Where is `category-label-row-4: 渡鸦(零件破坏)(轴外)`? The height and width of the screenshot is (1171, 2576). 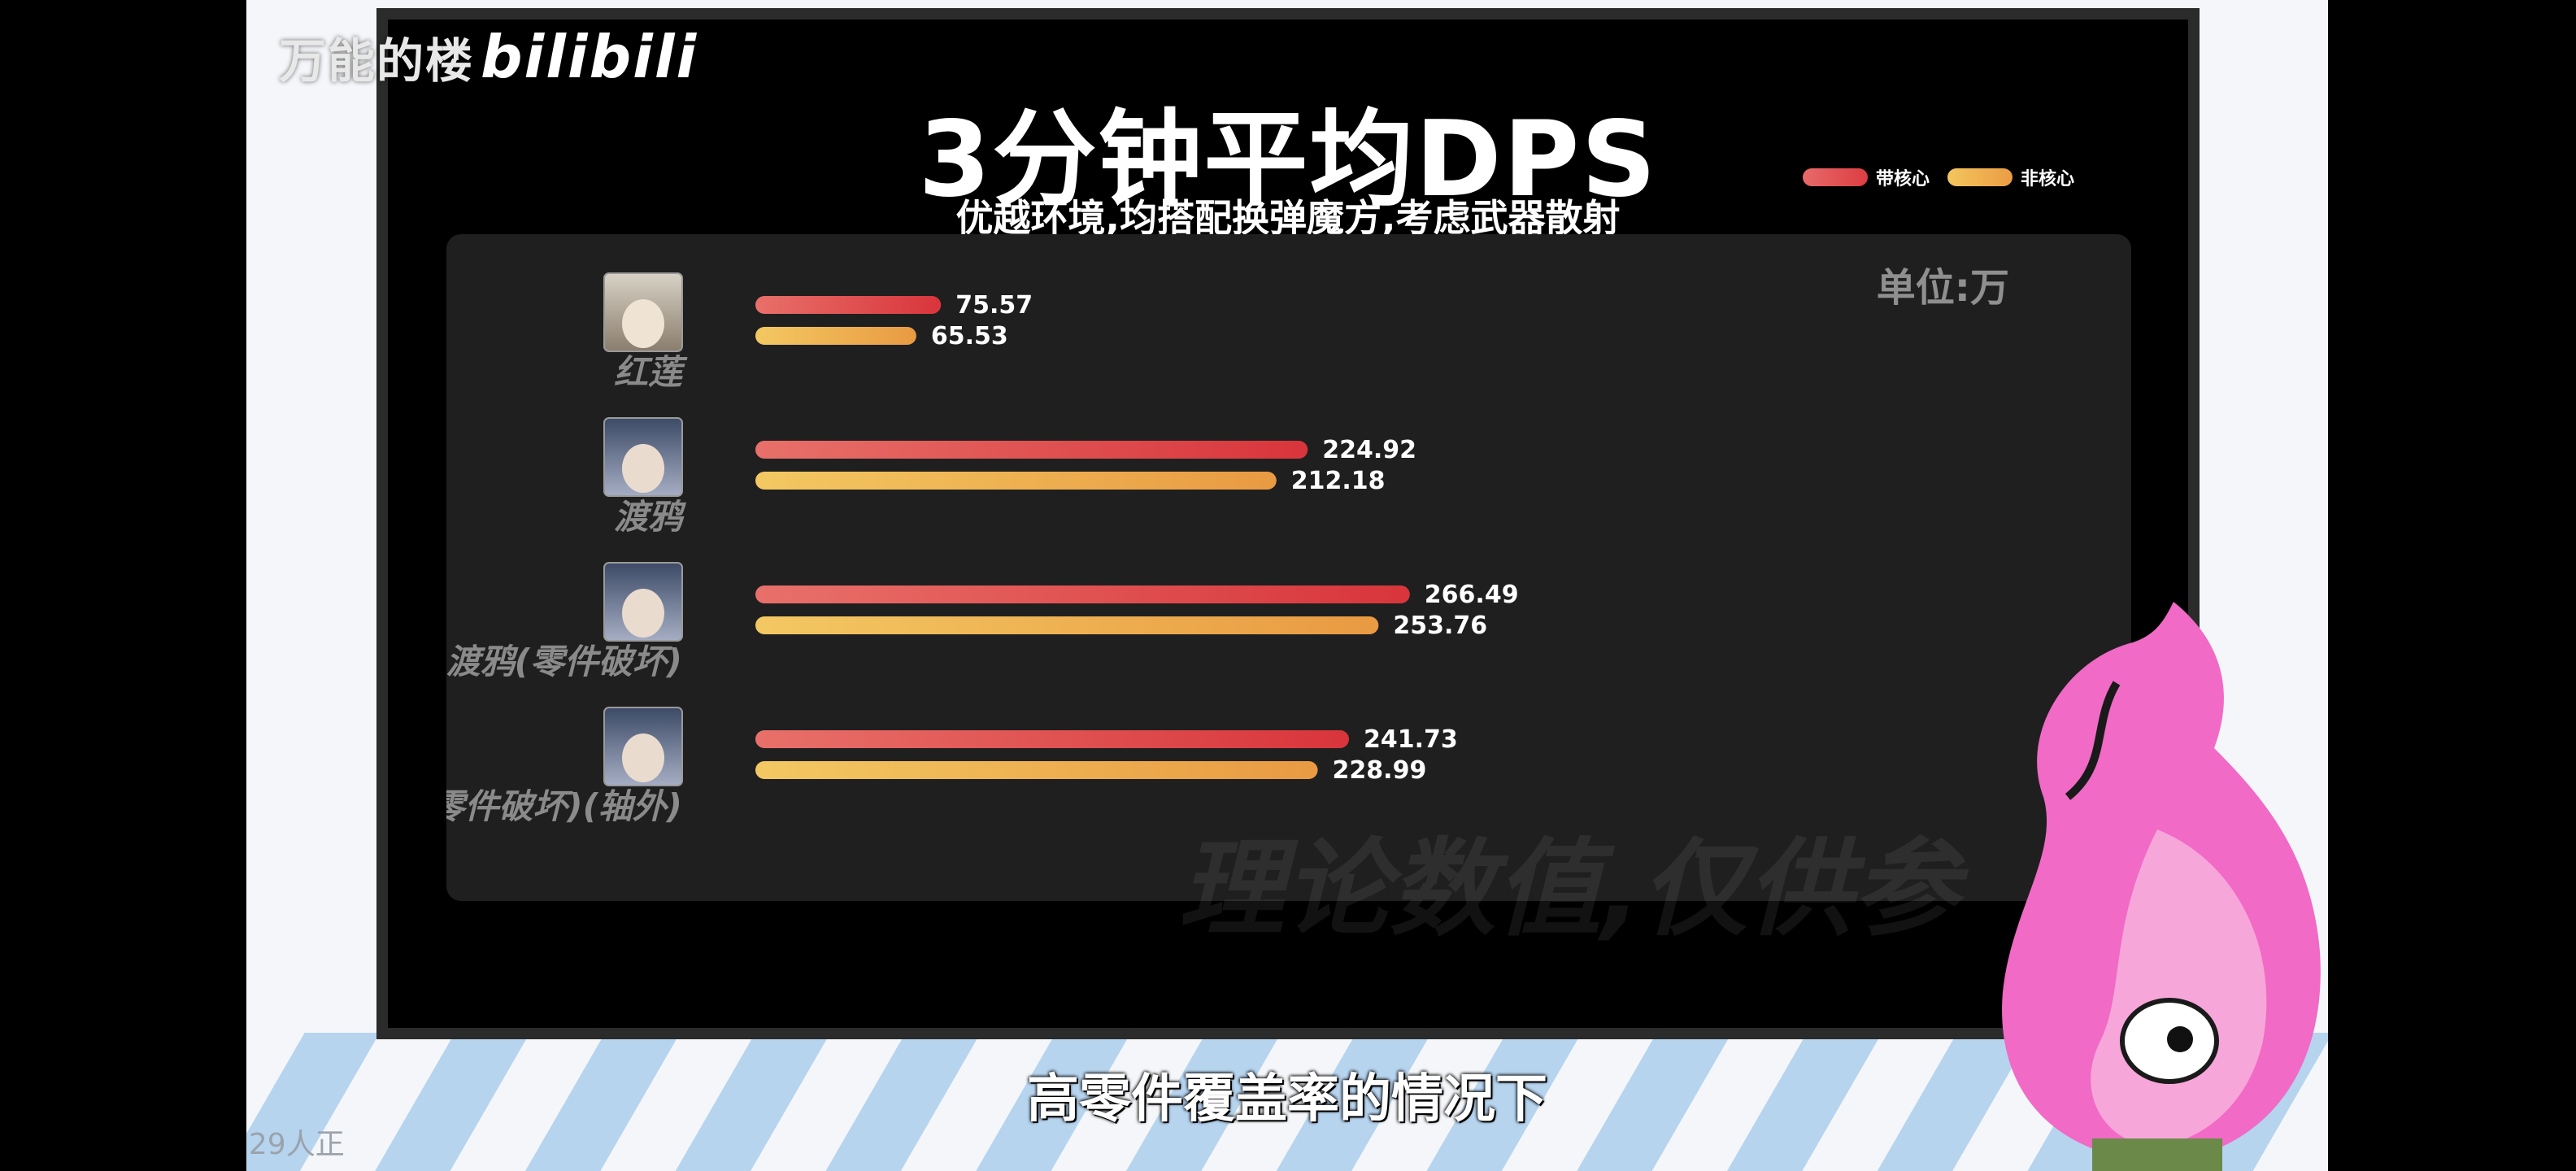 category-label-row-4: 渡鸦(零件破坏)(轴外) is located at coordinates (564, 806).